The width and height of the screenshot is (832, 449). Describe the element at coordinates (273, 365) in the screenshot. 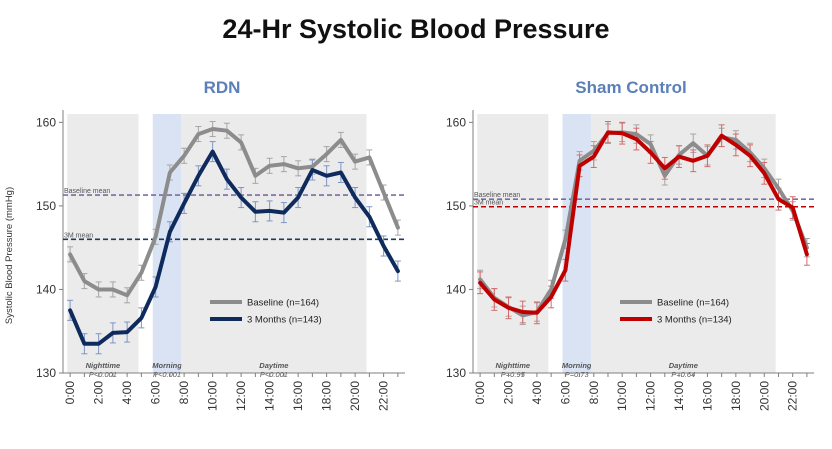

I see `band-label-daytime: Daytime` at that location.